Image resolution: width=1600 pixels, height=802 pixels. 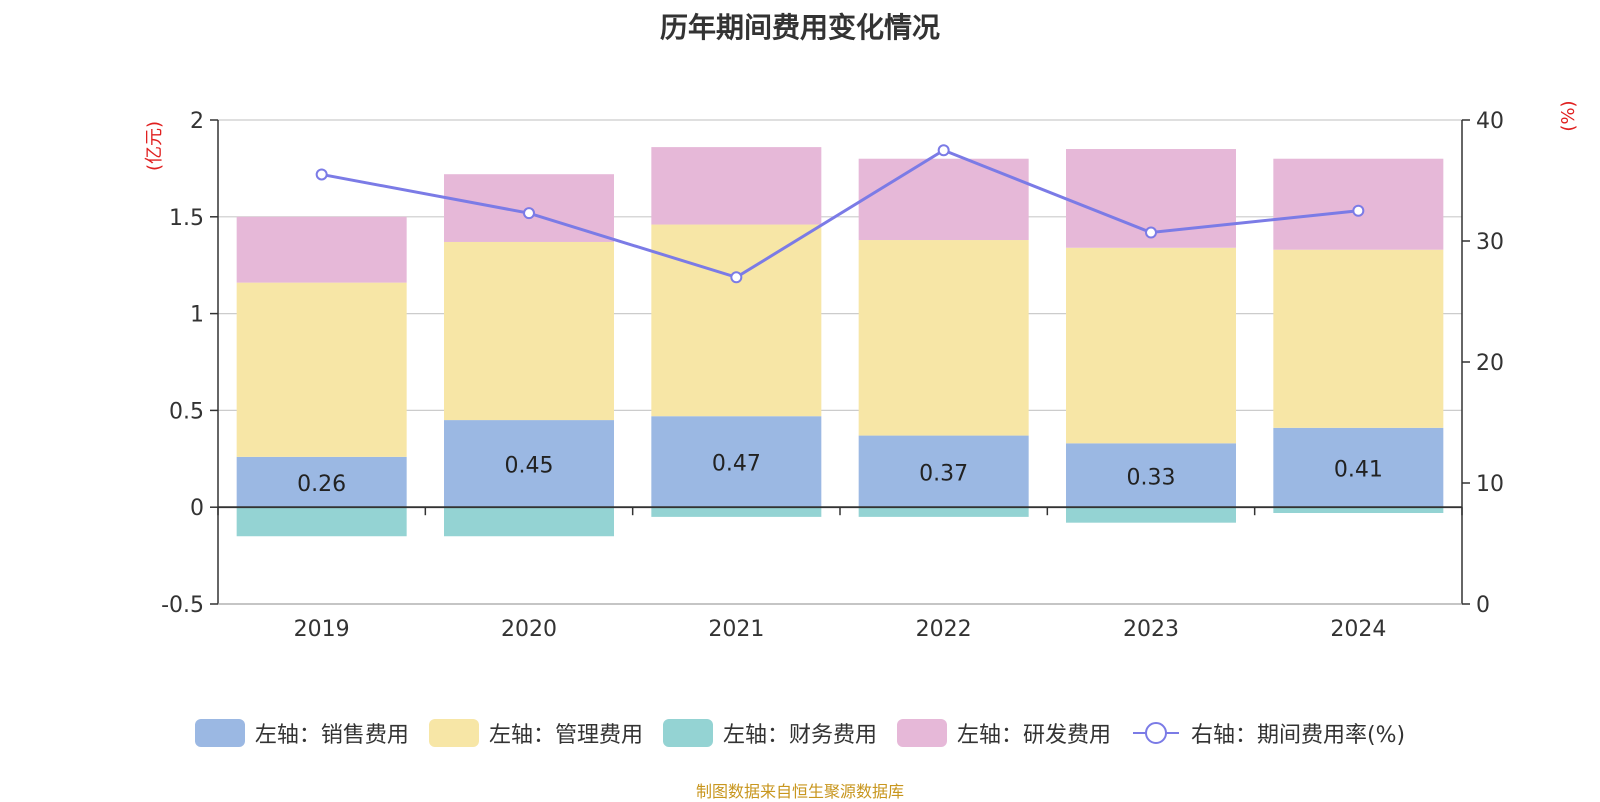 I want to click on legend-item: 左轴：研发费用, so click(x=1003, y=733).